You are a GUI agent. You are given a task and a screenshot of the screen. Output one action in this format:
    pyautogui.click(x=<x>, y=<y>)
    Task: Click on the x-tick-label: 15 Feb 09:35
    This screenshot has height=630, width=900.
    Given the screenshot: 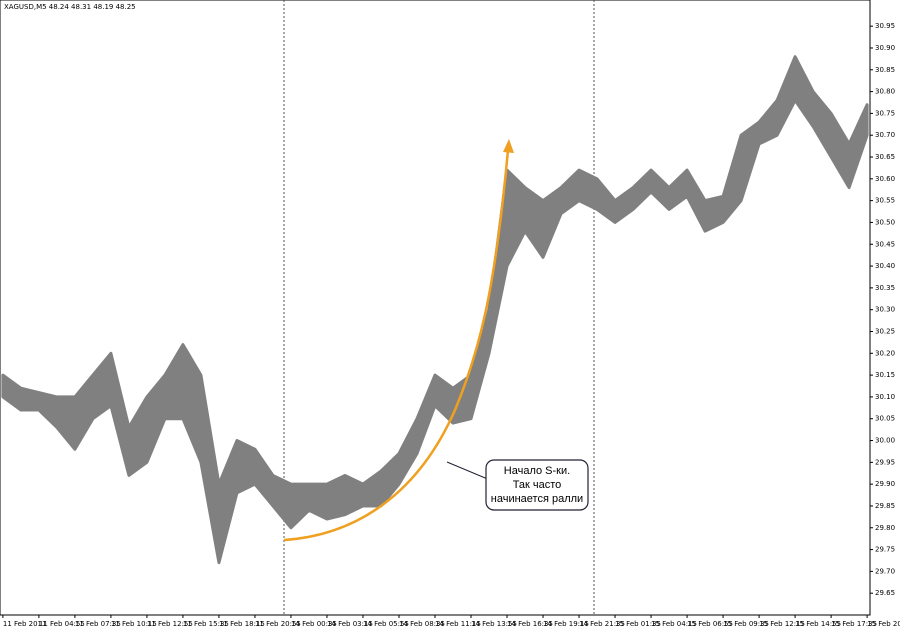 What is the action you would take?
    pyautogui.click(x=746, y=624)
    